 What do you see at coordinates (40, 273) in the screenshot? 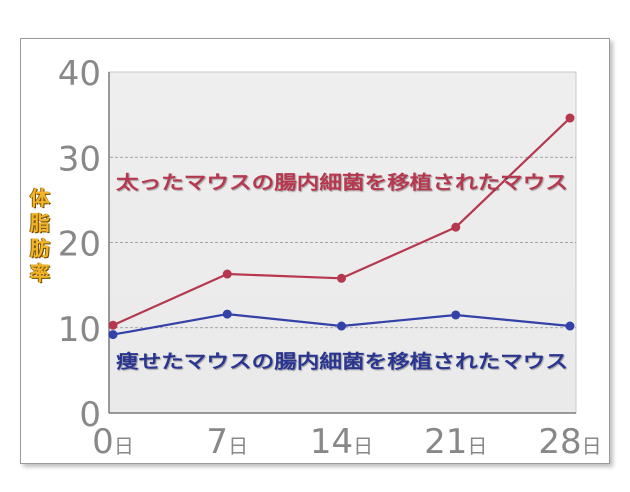
I see `y-axis-label-char: 率` at bounding box center [40, 273].